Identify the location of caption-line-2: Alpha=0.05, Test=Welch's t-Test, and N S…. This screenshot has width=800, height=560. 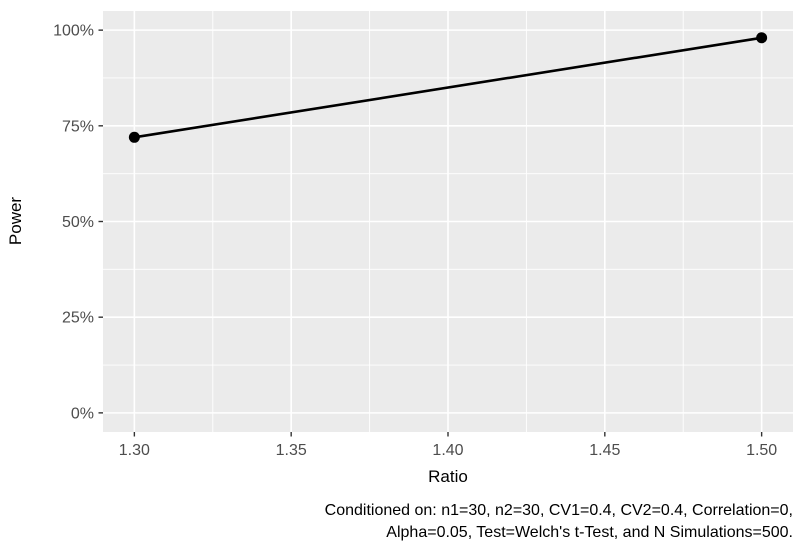
(589, 532).